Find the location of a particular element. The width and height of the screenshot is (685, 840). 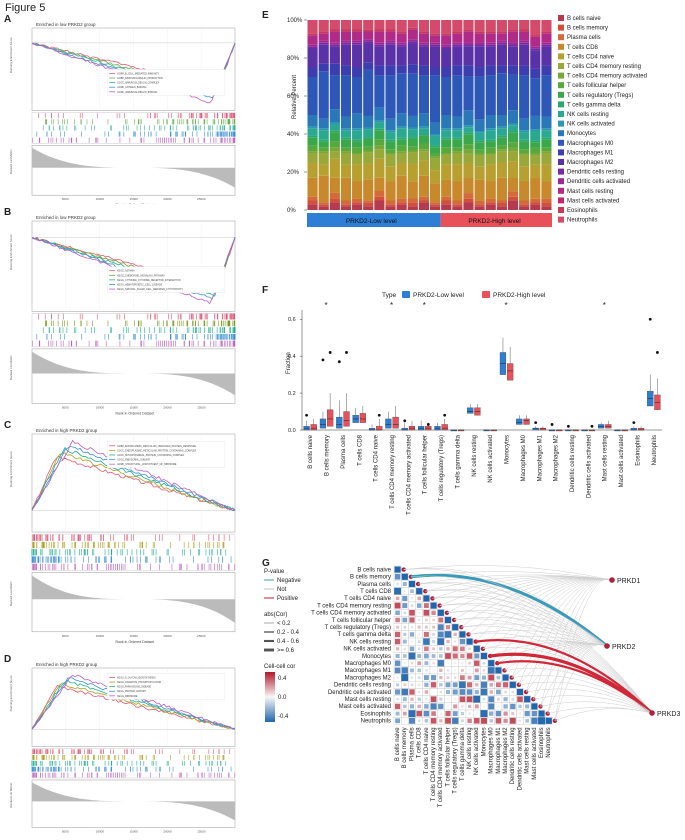

x-tick-label: Macrophages M2 is located at coordinates (557, 457).